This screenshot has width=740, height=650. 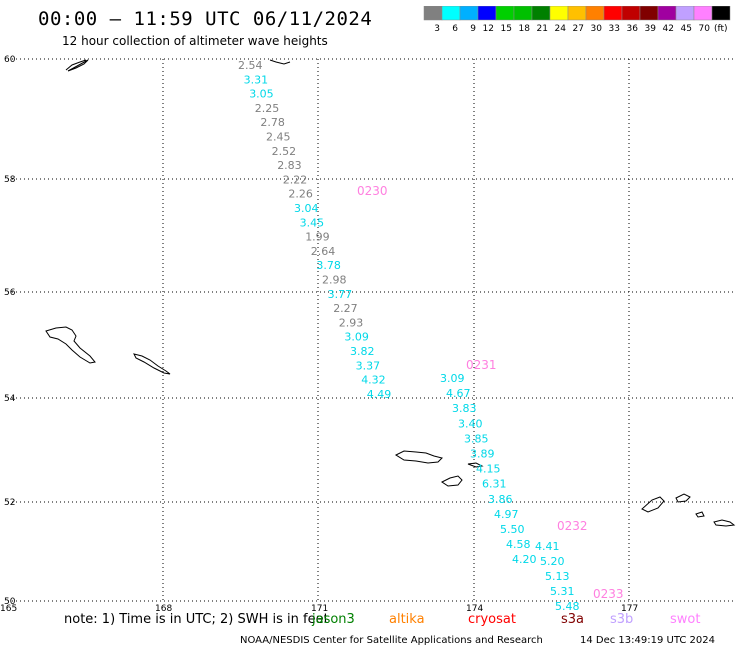 I want to click on swh-value: 3.83, so click(x=464, y=408).